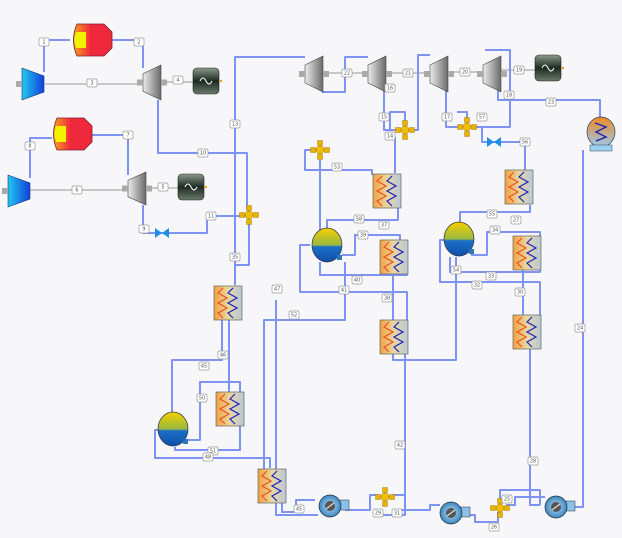  I want to click on stream-label: 23, so click(551, 102).